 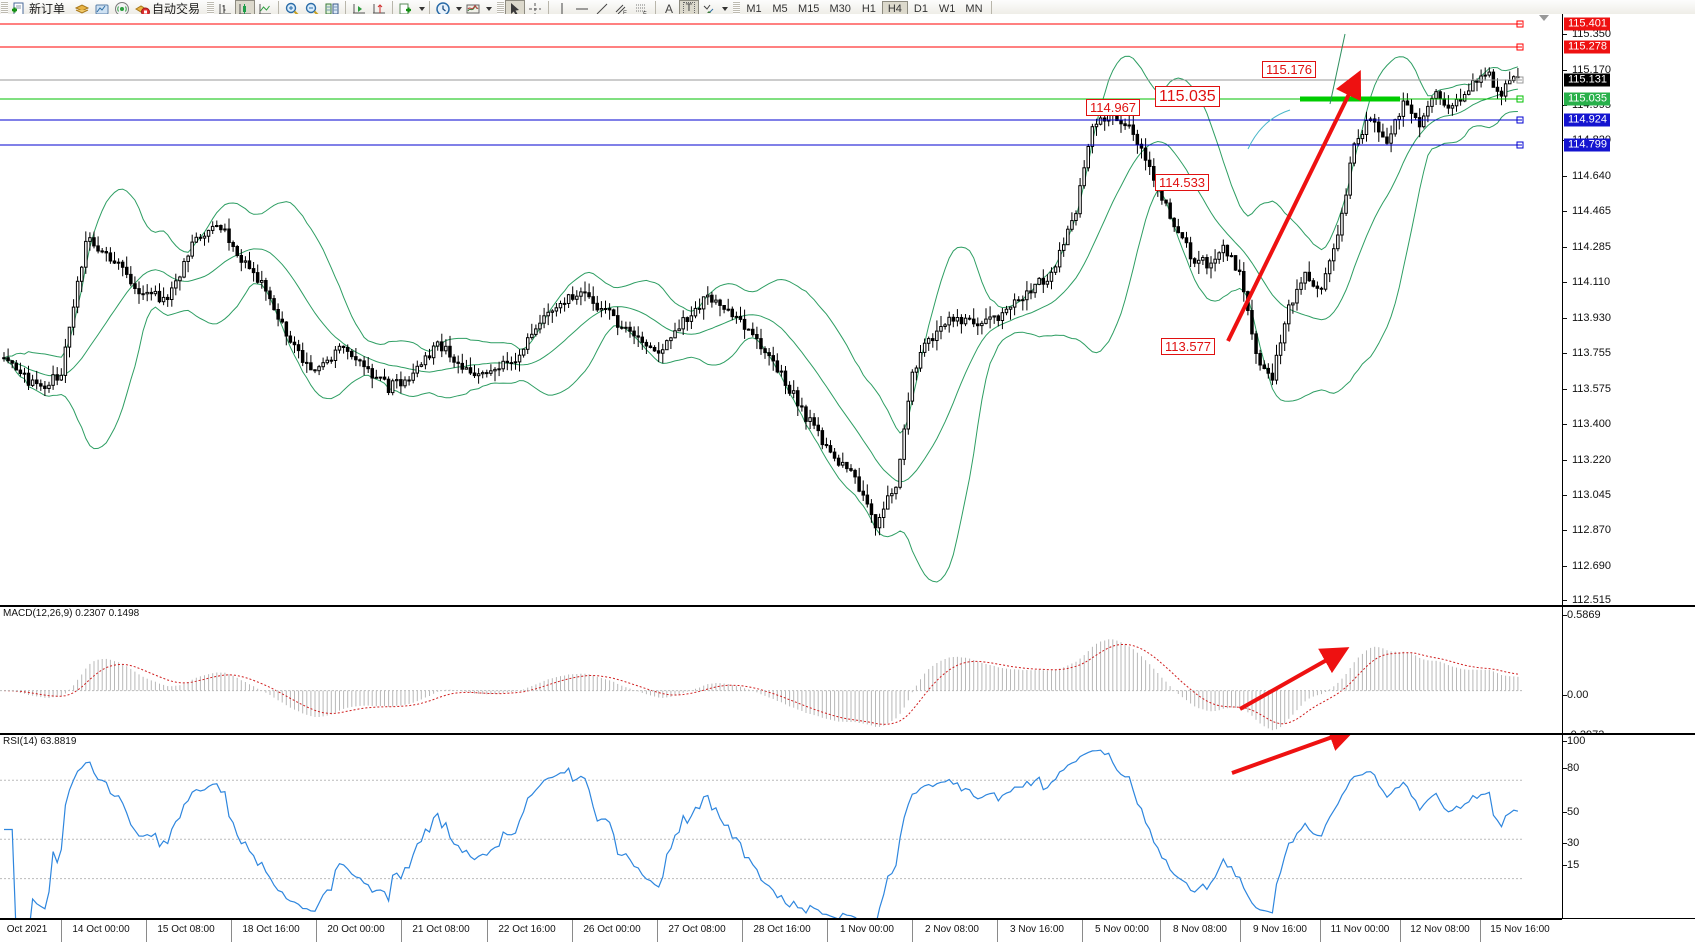 What do you see at coordinates (488, 8) in the screenshot?
I see `templates-dropdown-icon` at bounding box center [488, 8].